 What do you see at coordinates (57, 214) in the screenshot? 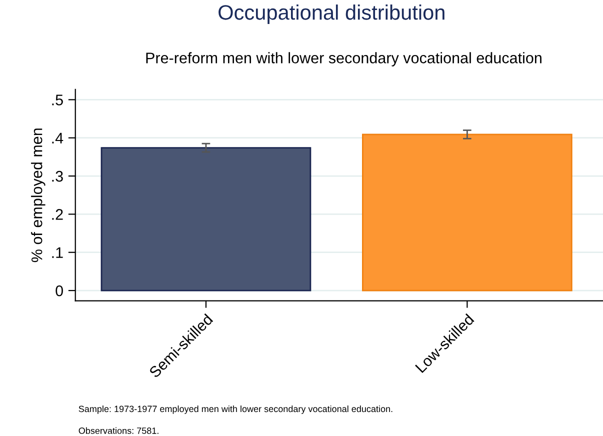
I see `y-tick-label: .2` at bounding box center [57, 214].